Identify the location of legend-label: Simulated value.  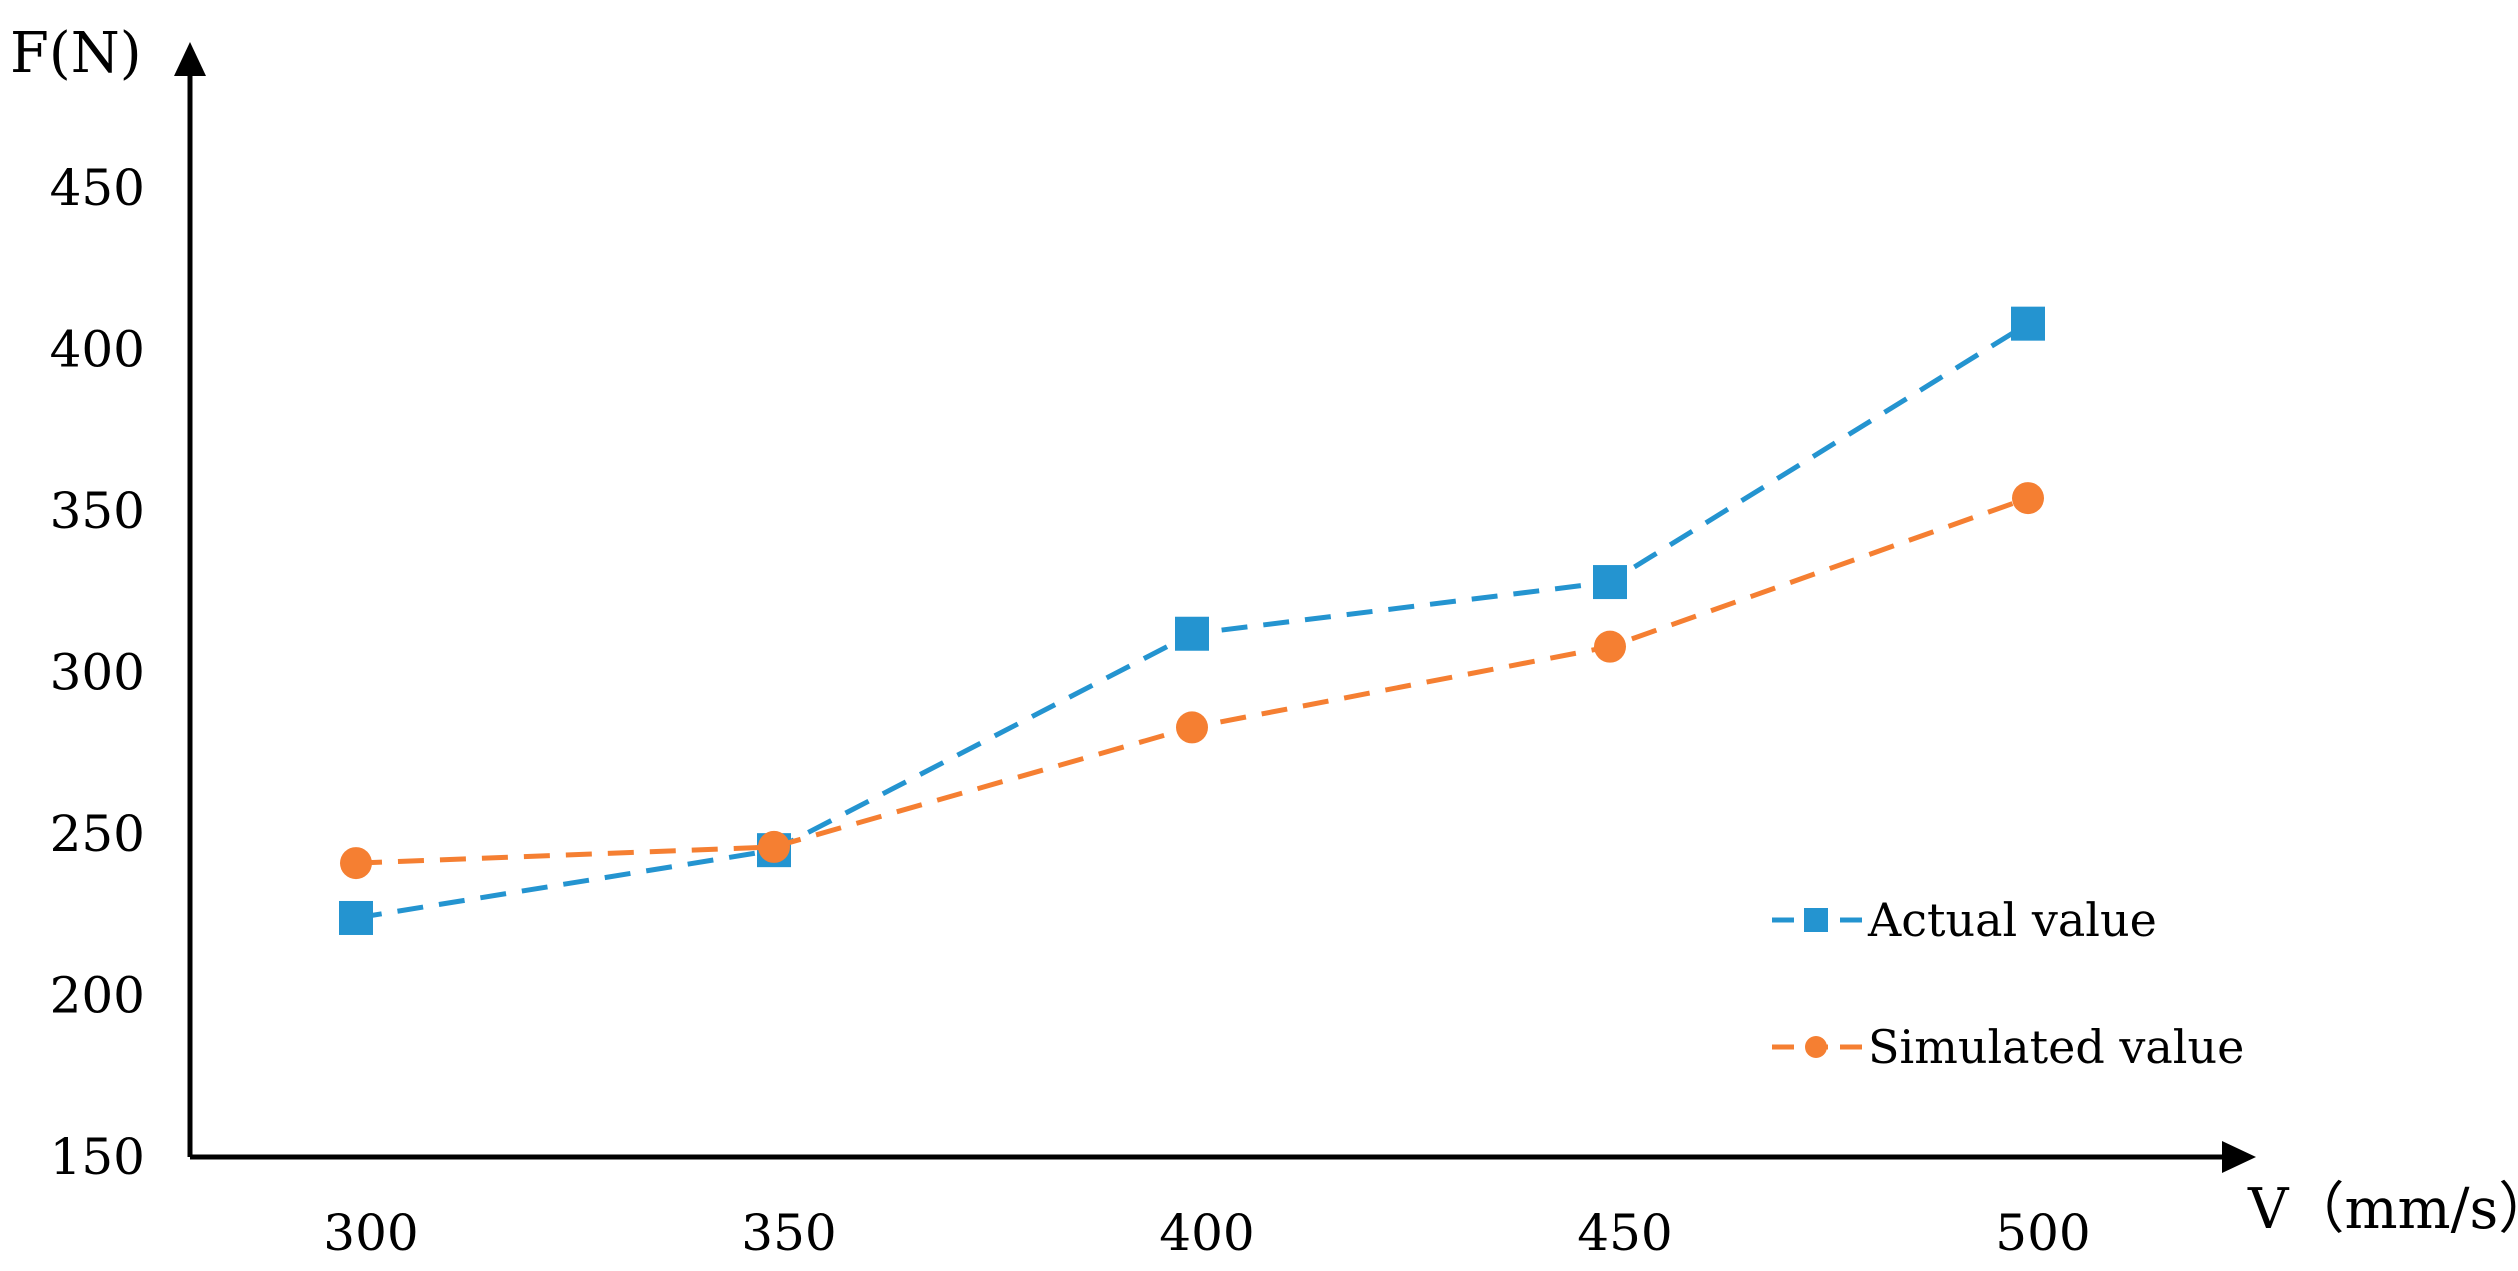
(2056, 1047).